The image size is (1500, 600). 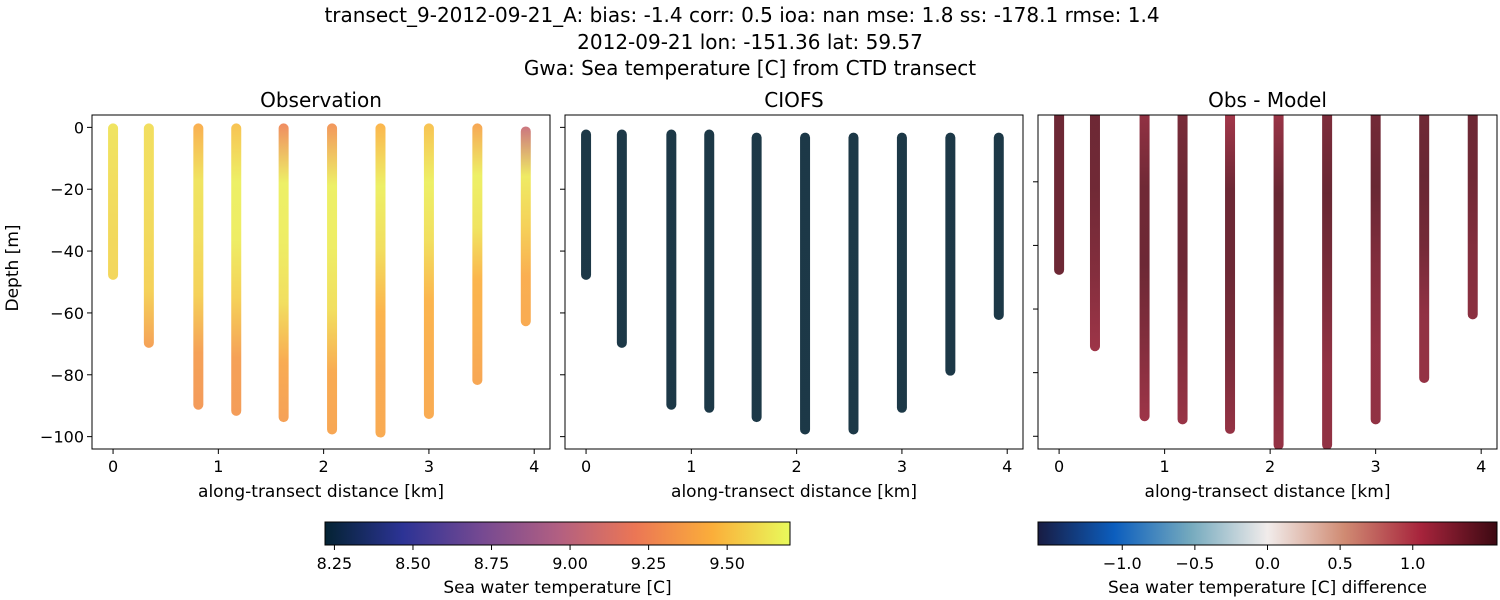 I want to click on panel-title: Observation, so click(x=321, y=100).